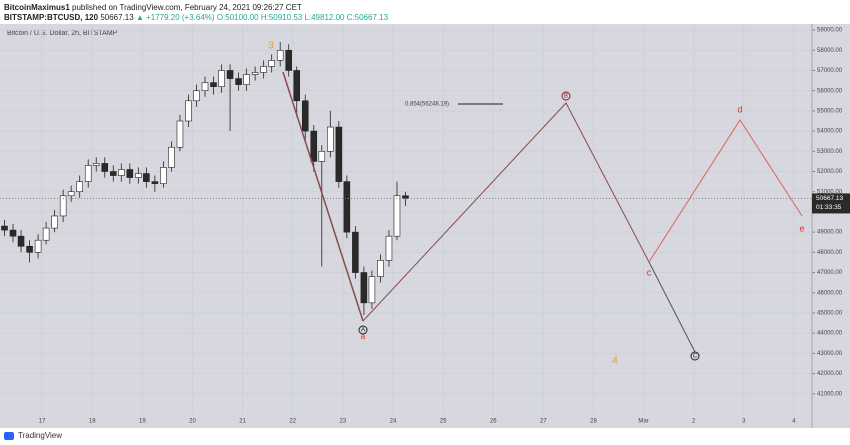 The width and height of the screenshot is (850, 445). I want to click on x-tick-label: Mar, so click(643, 422).